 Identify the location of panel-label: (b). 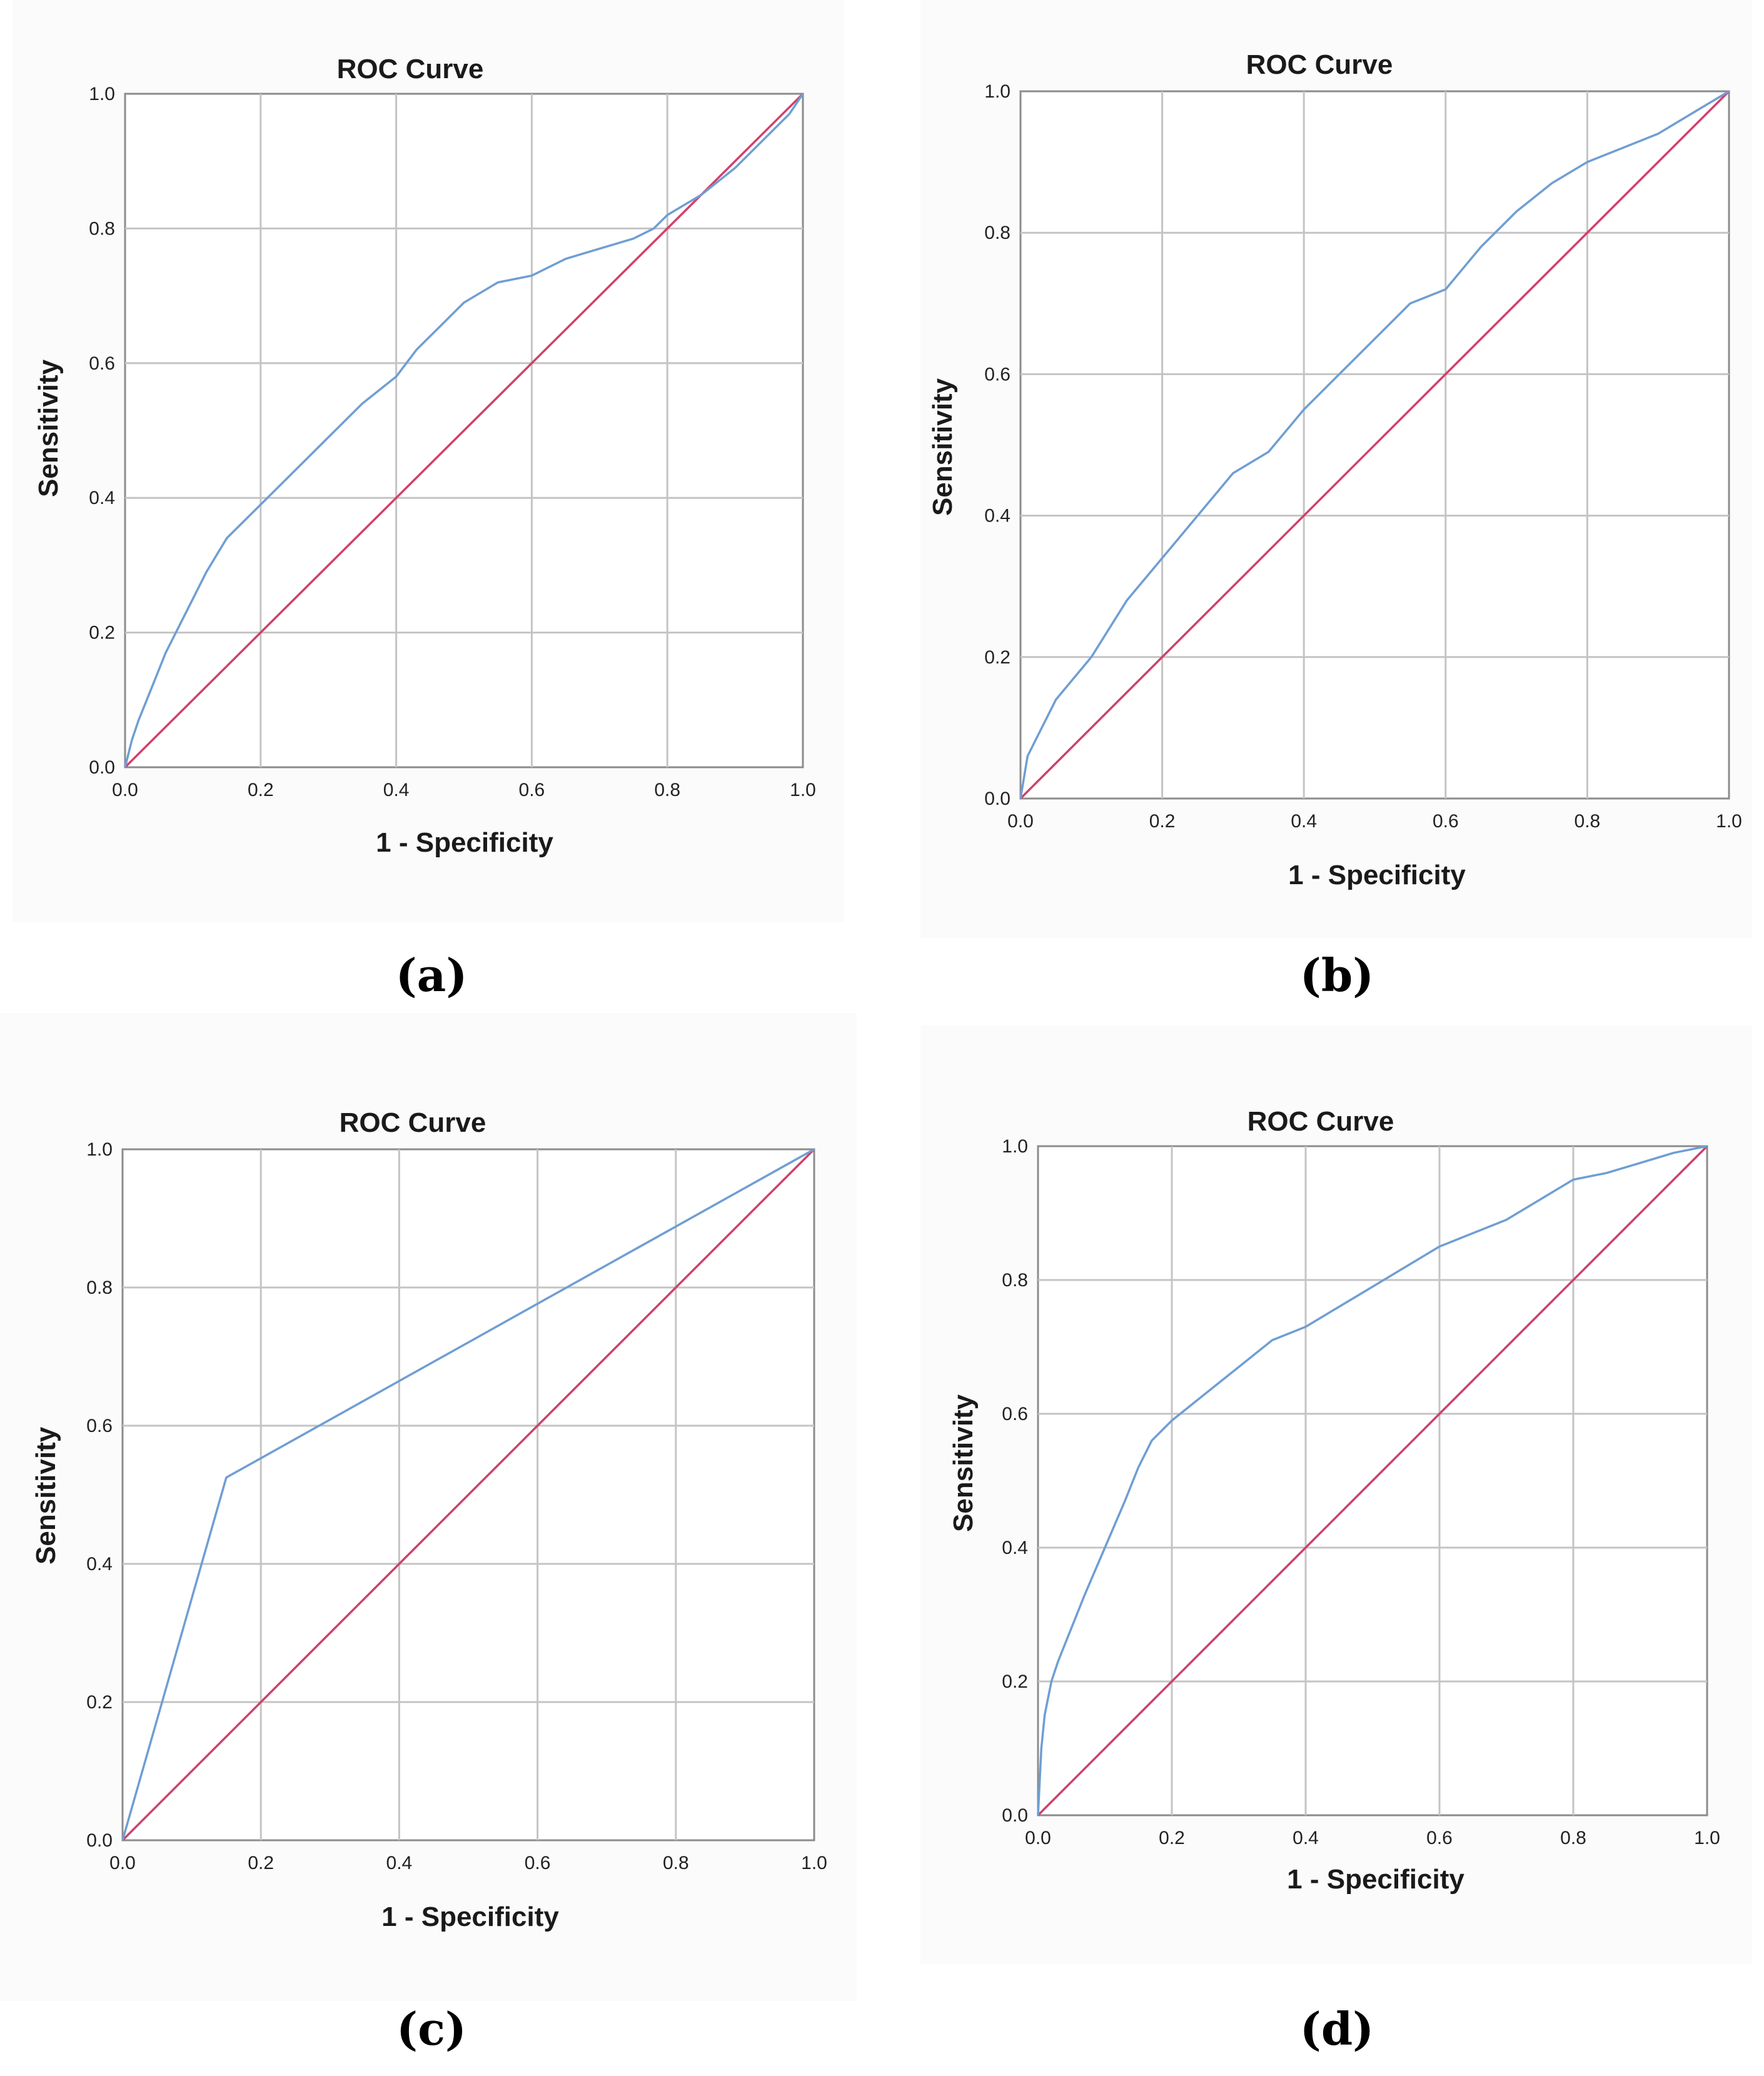
(1337, 975).